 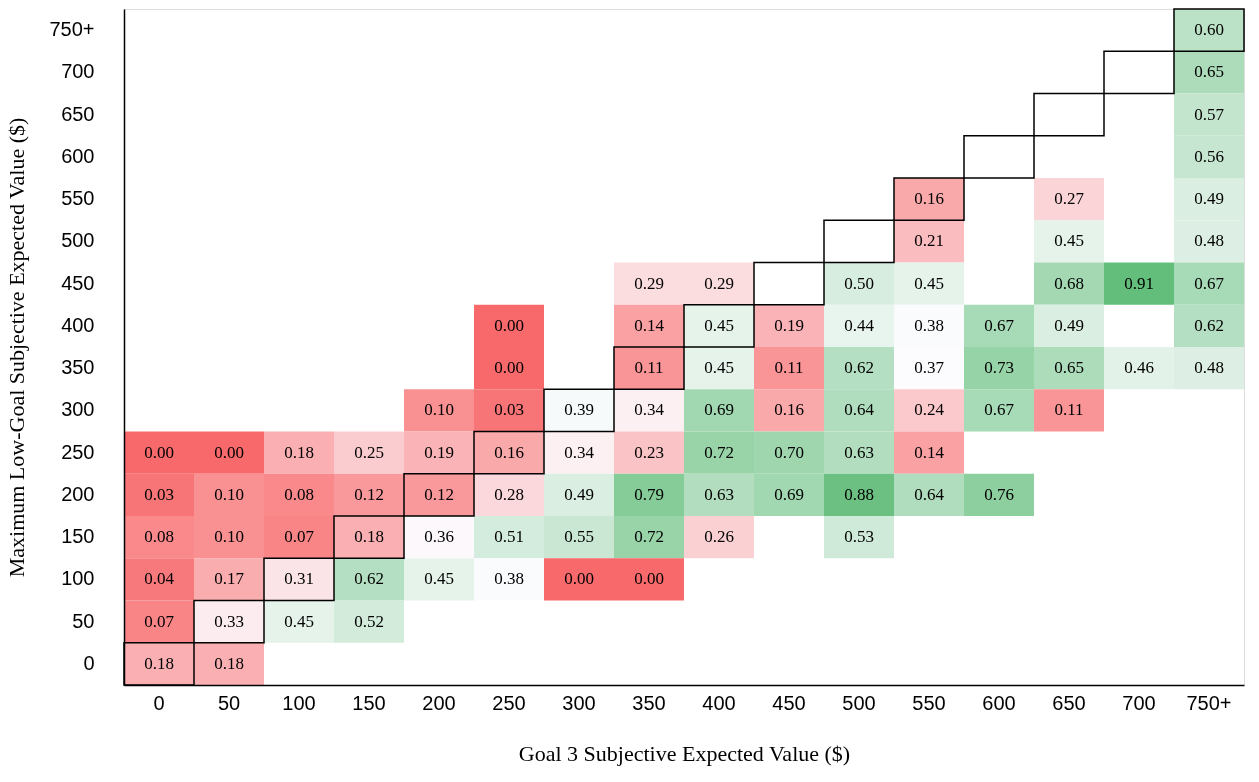 What do you see at coordinates (229, 702) in the screenshot?
I see `x-tick-label: 50` at bounding box center [229, 702].